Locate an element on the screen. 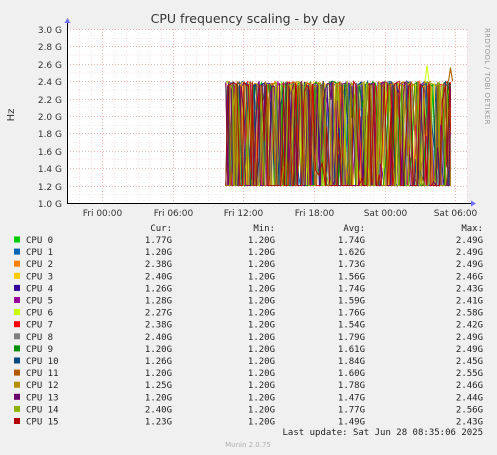  legend-value-avg: 1.60G is located at coordinates (351, 374).